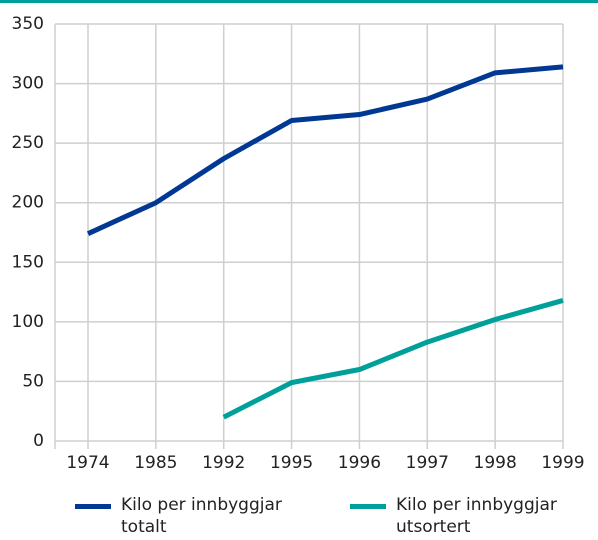  I want to click on legend-item: Kilo per innbyggjar totalt, so click(193, 516).